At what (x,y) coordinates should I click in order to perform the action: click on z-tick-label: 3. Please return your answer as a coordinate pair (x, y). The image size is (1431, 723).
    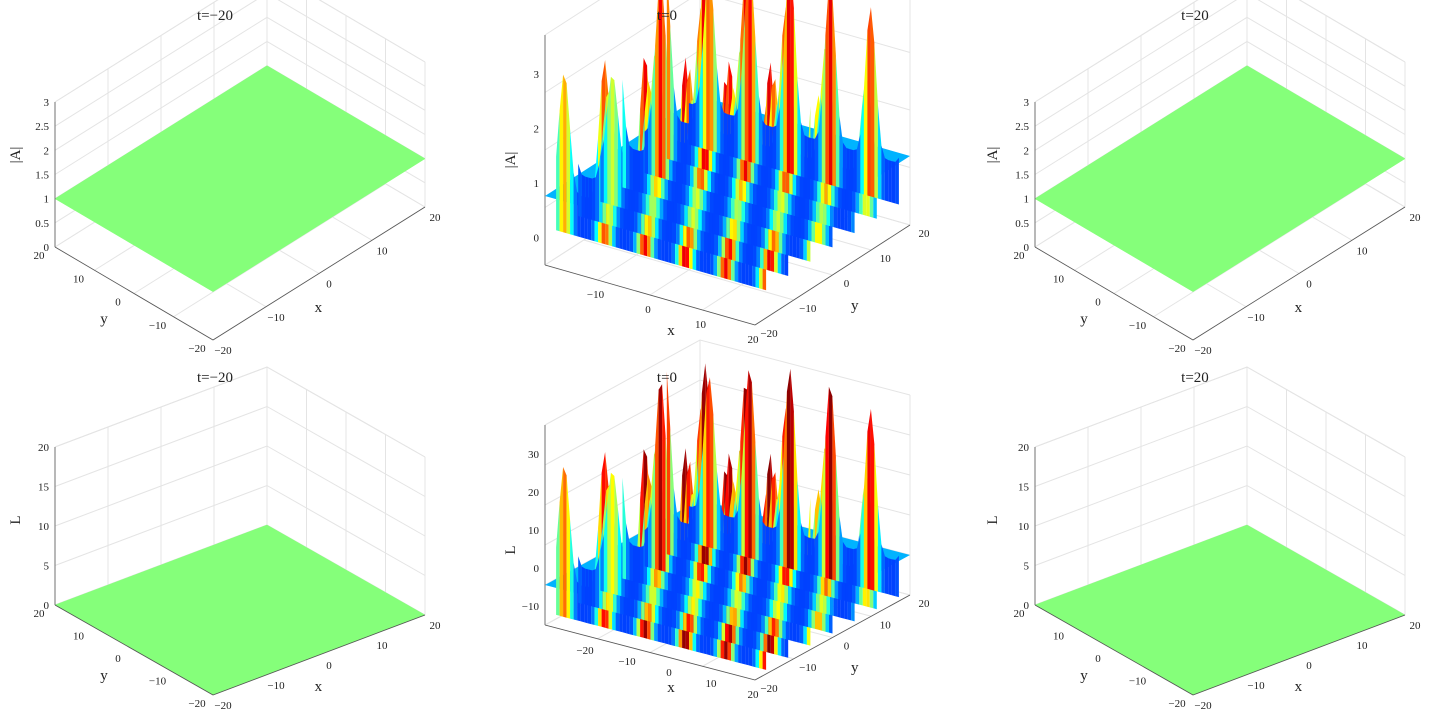
    Looking at the image, I should click on (47, 103).